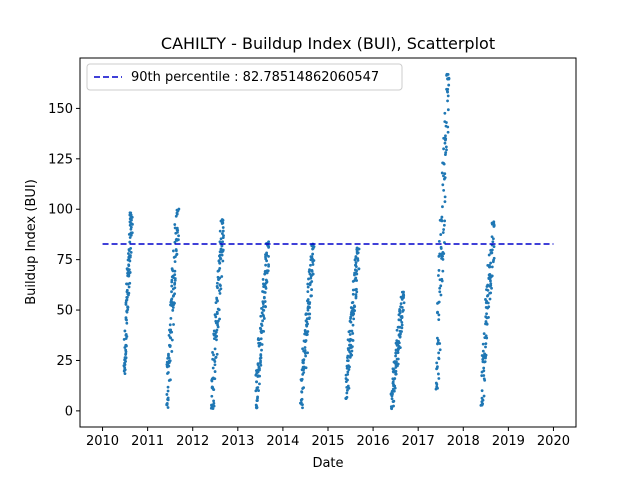  Describe the element at coordinates (64, 260) in the screenshot. I see `y-axis: 0 25 50 75 100 125 150` at that location.